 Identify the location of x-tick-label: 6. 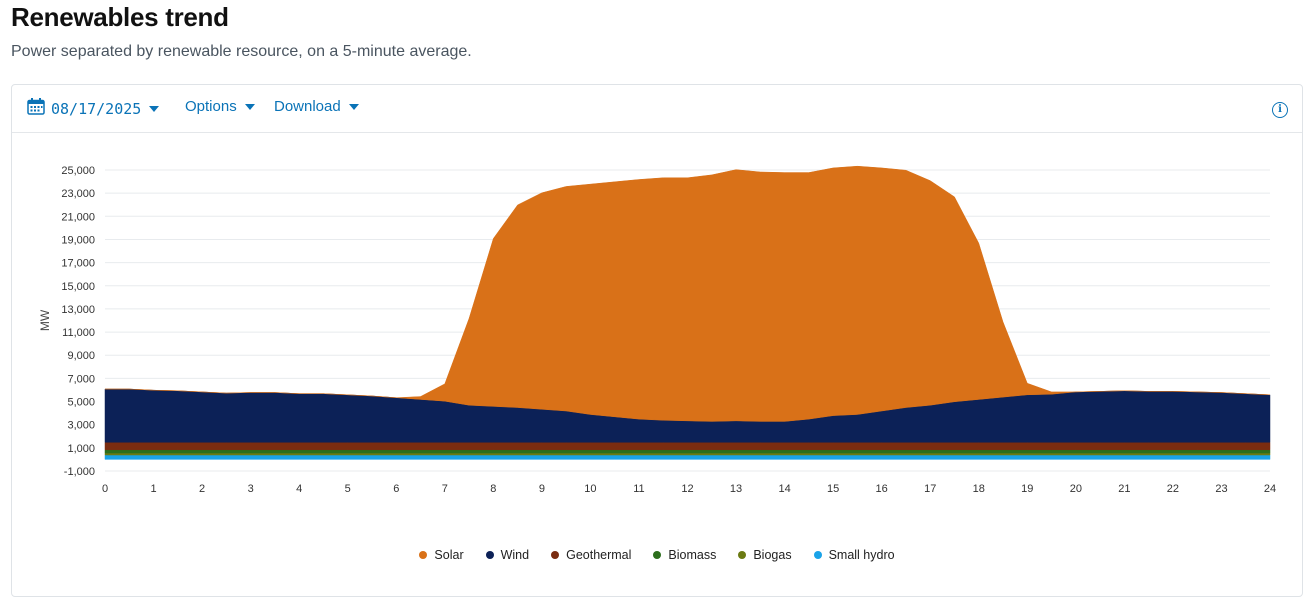
(396, 489).